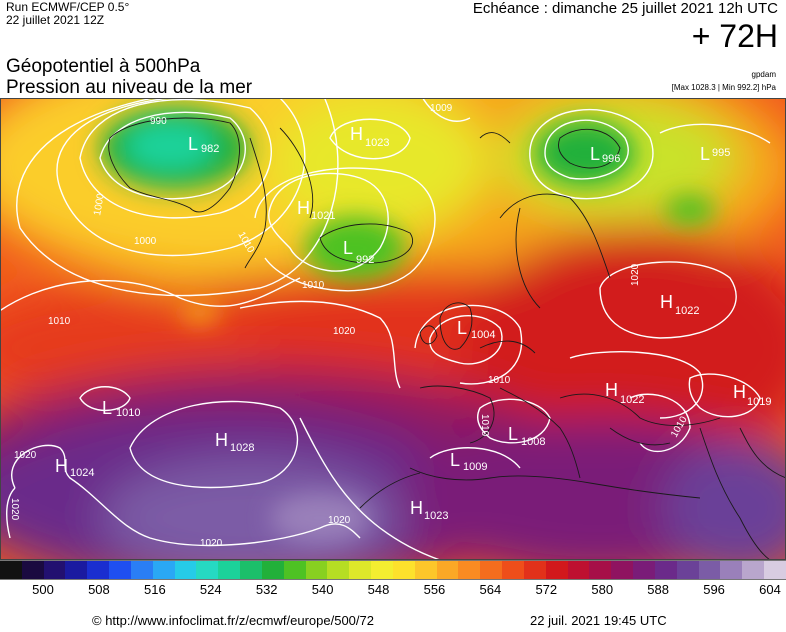 The image size is (786, 632). I want to click on scale-label: 532, so click(266, 589).